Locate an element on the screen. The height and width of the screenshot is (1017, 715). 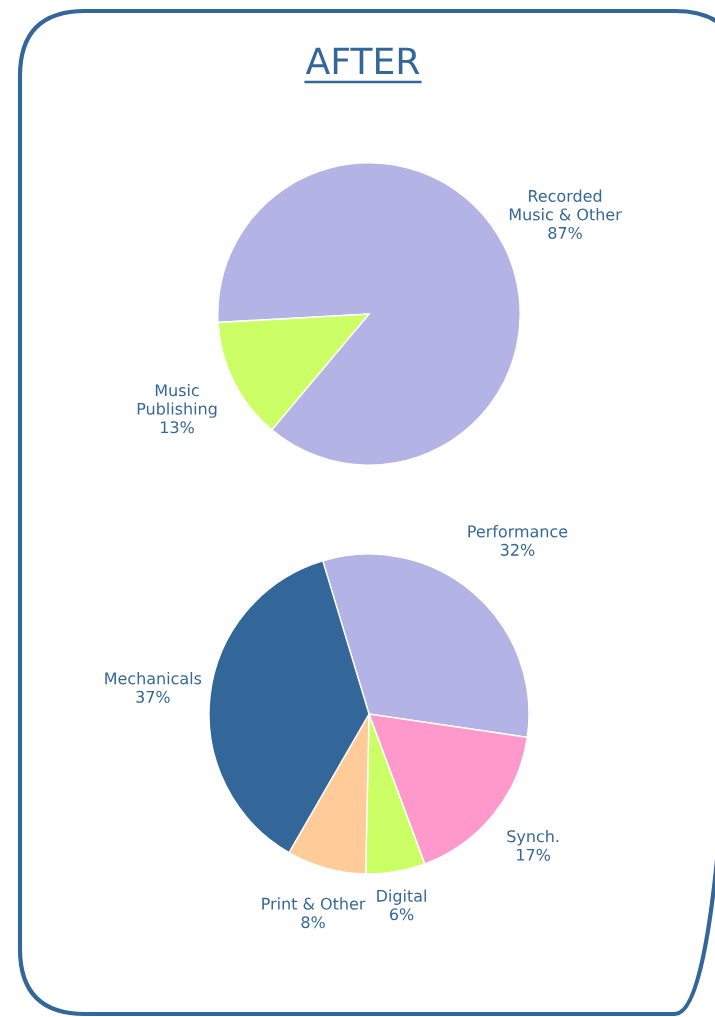
data-label: 8% is located at coordinates (313, 922).